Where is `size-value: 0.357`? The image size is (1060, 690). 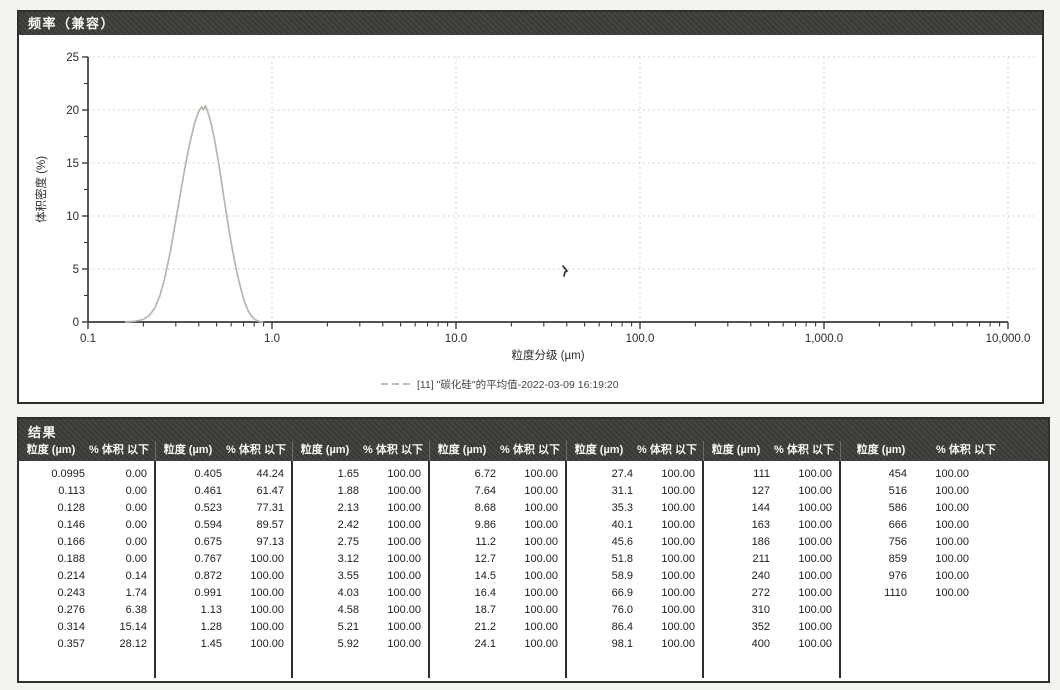
size-value: 0.357 is located at coordinates (71, 643).